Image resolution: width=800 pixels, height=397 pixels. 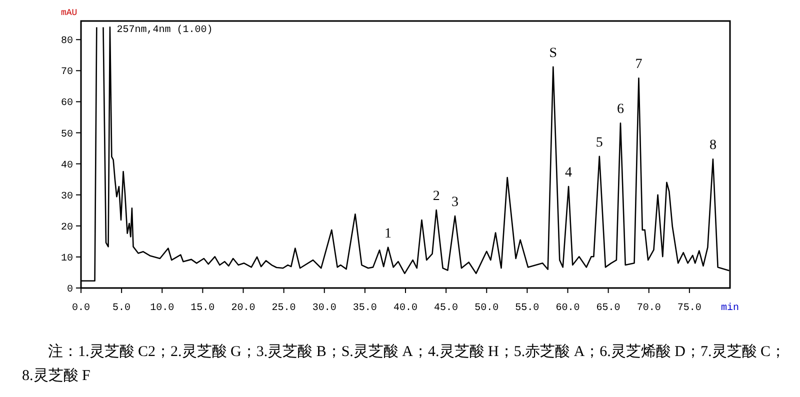 What do you see at coordinates (486, 308) in the screenshot?
I see `x-tick-label: 50.0` at bounding box center [486, 308].